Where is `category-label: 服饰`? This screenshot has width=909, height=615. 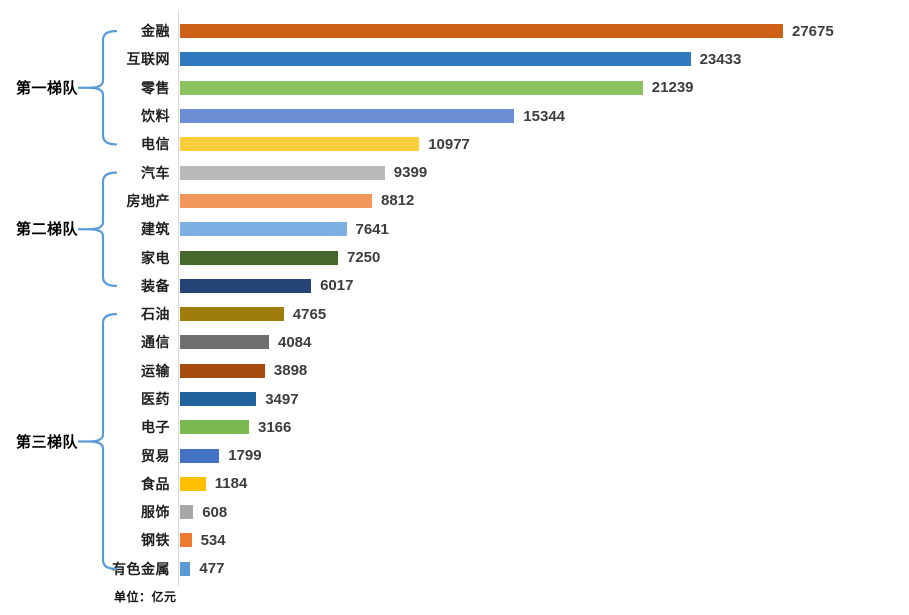
category-label: 服饰 is located at coordinates (155, 512).